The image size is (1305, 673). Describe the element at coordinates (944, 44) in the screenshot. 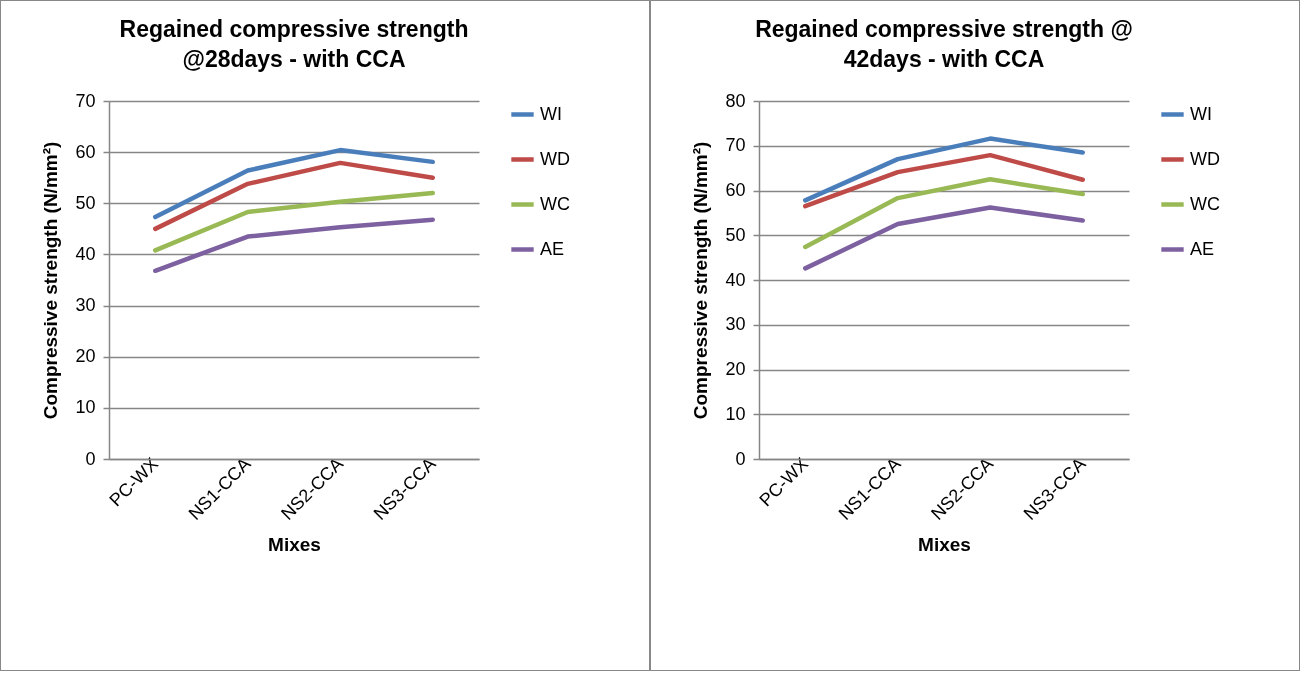

I see `chart-title: Regained compressive strength @ 42days - with CCA` at that location.